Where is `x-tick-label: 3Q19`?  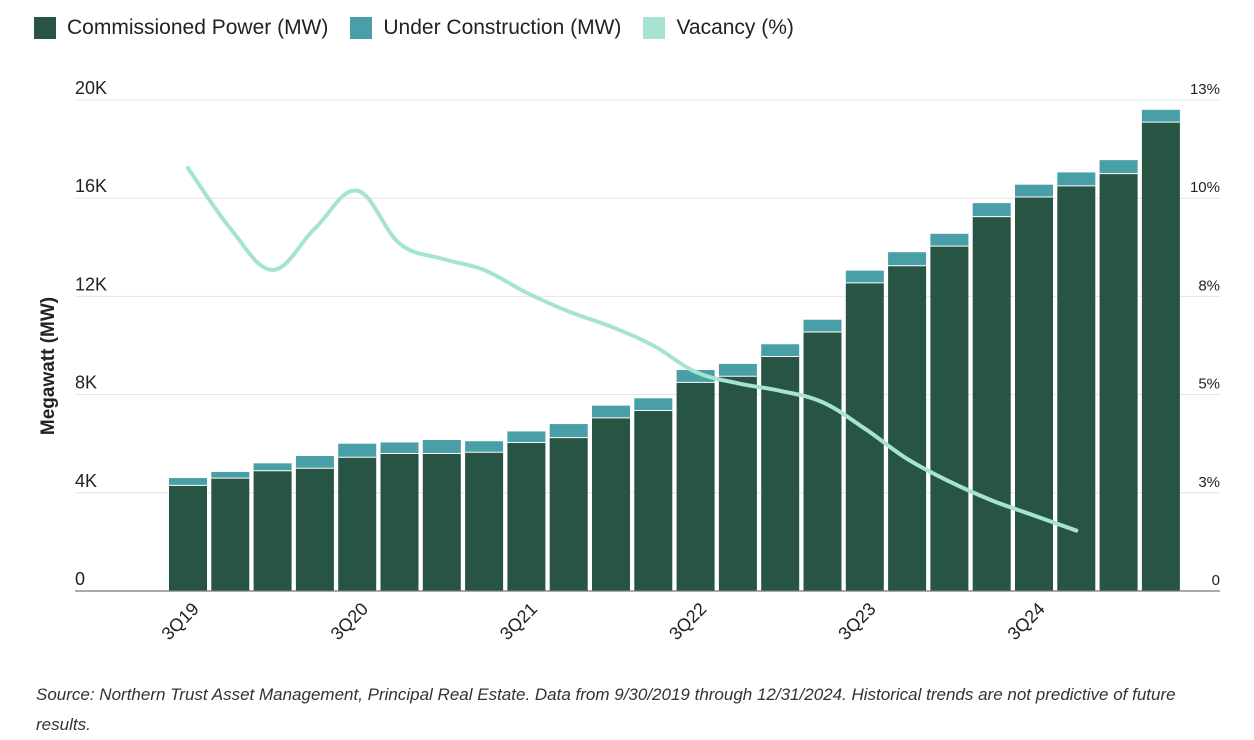 x-tick-label: 3Q19 is located at coordinates (180, 621).